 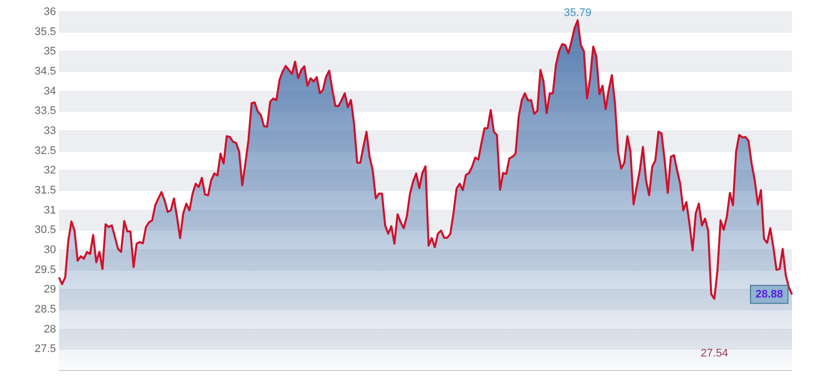 I want to click on y-tick-label: 32.5, so click(x=45, y=150).